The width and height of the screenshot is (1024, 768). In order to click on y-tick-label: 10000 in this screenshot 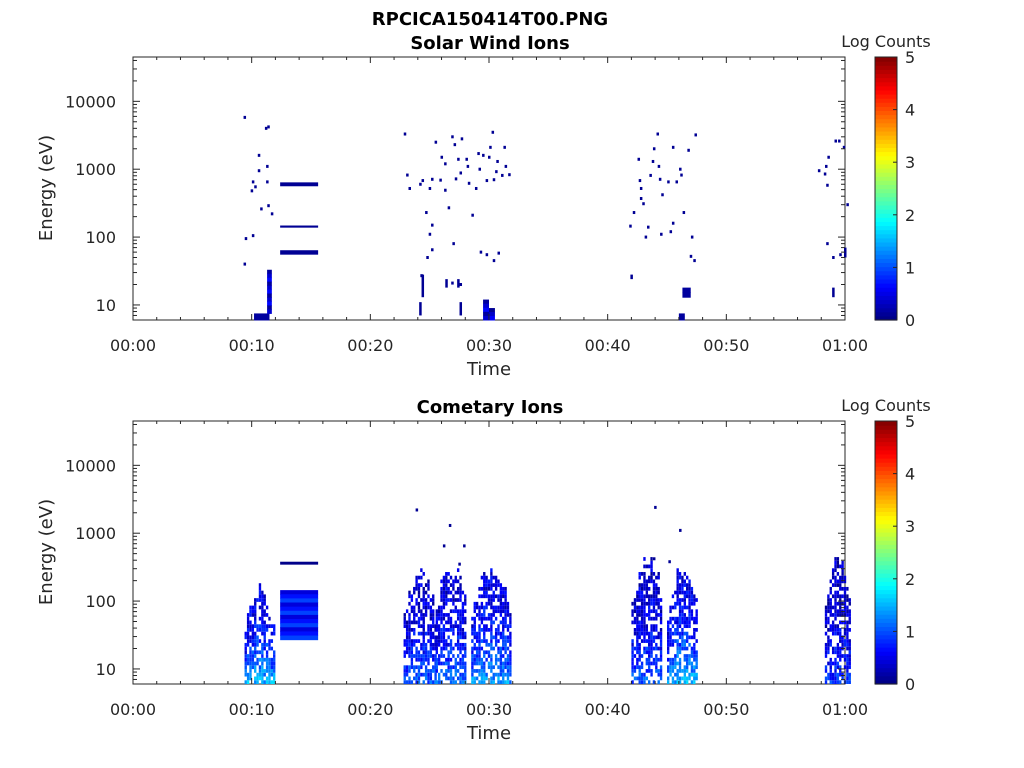, I will do `click(90, 465)`.